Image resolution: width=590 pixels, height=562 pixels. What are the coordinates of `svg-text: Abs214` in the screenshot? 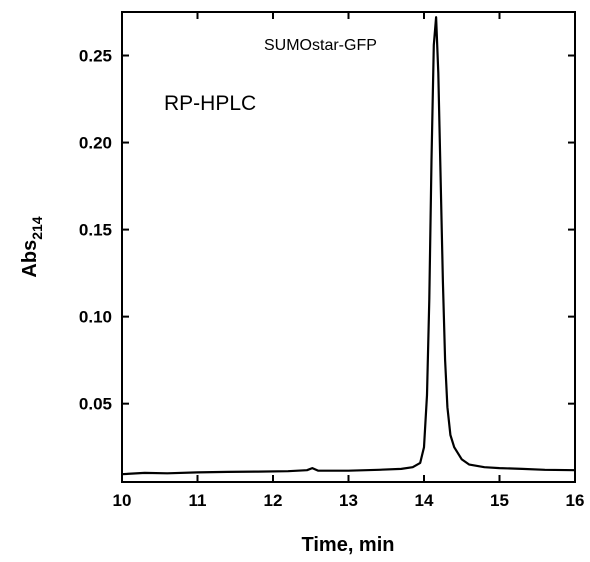 It's located at (32, 246).